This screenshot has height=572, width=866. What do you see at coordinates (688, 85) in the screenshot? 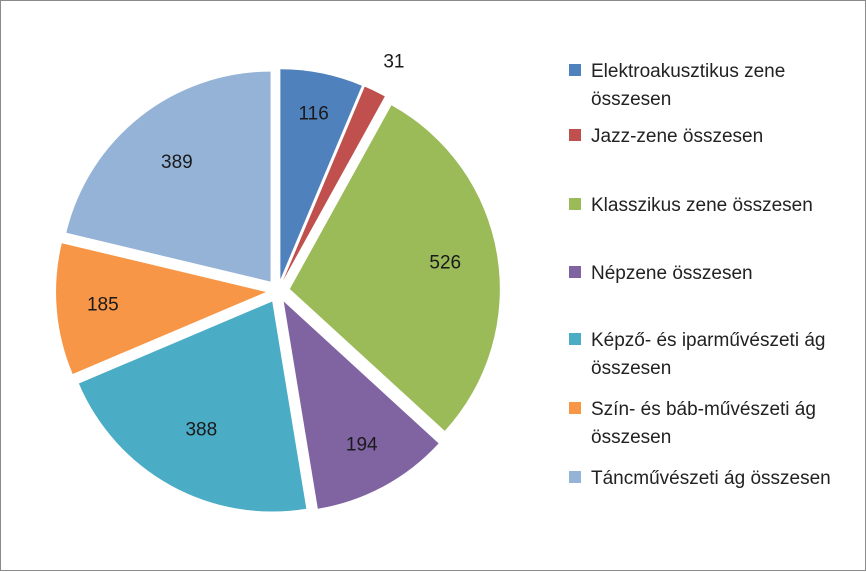
I see `legend-label: Elektroakusztikus zene összesen` at bounding box center [688, 85].